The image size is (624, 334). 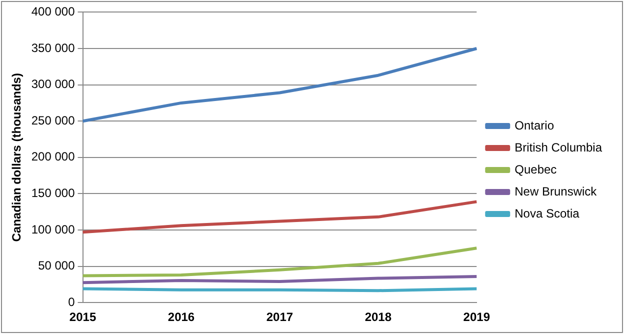 What do you see at coordinates (535, 169) in the screenshot?
I see `legend-label: Quebec` at bounding box center [535, 169].